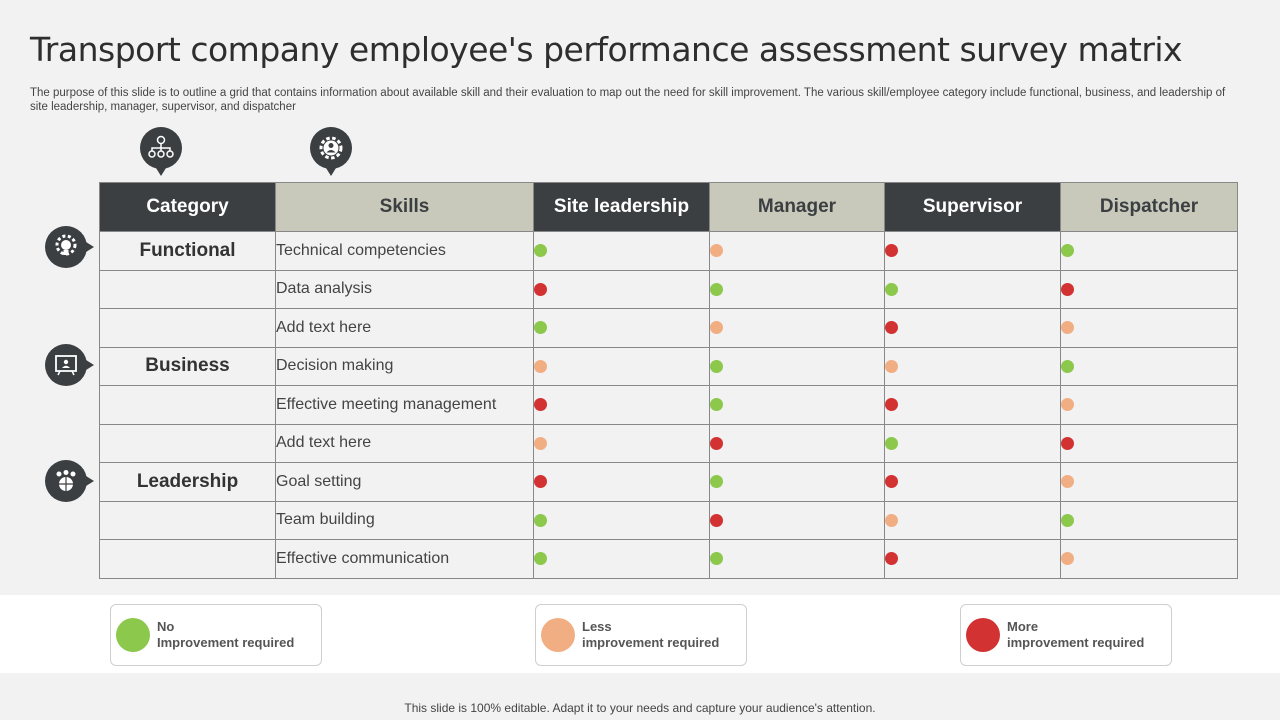 This screenshot has width=1280, height=720. I want to click on legend-line1: Less, so click(597, 626).